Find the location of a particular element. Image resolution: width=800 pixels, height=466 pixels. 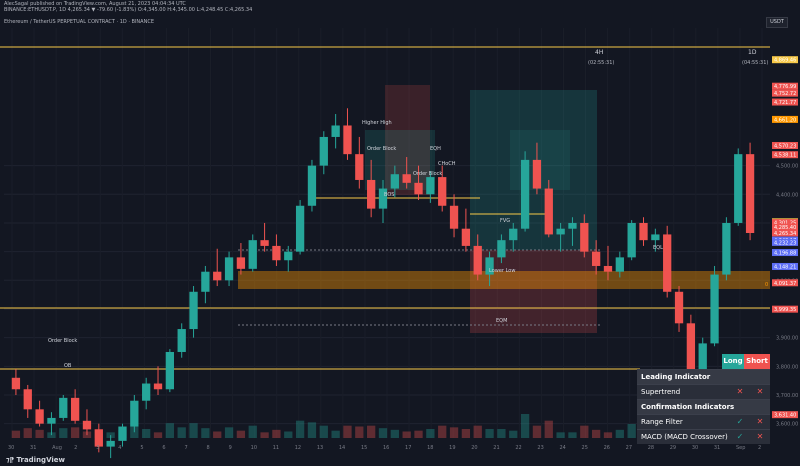

supertrend-row: Supertrend ✕ ✕ is located at coordinates (703, 391).